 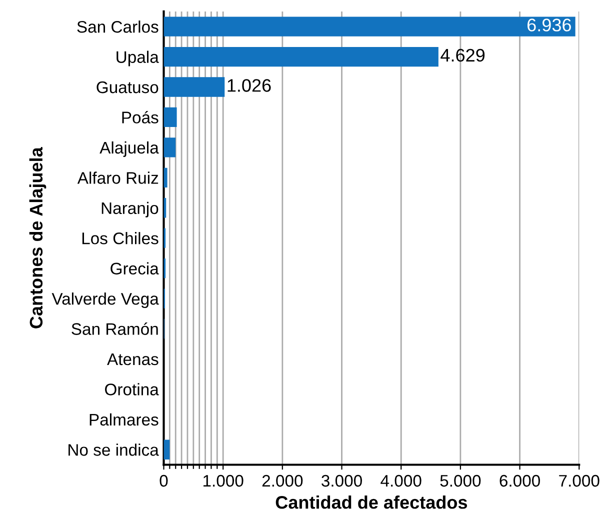 What do you see at coordinates (282, 480) in the screenshot?
I see `x-tick-label: 2.000` at bounding box center [282, 480].